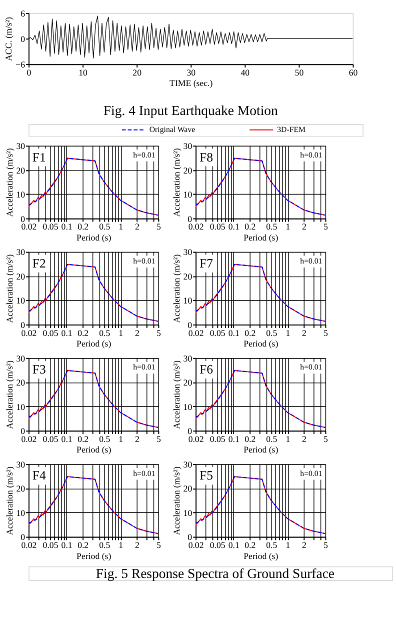 This screenshot has width=396, height=644. What do you see at coordinates (39, 475) in the screenshot?
I see `annotation: F4` at bounding box center [39, 475].